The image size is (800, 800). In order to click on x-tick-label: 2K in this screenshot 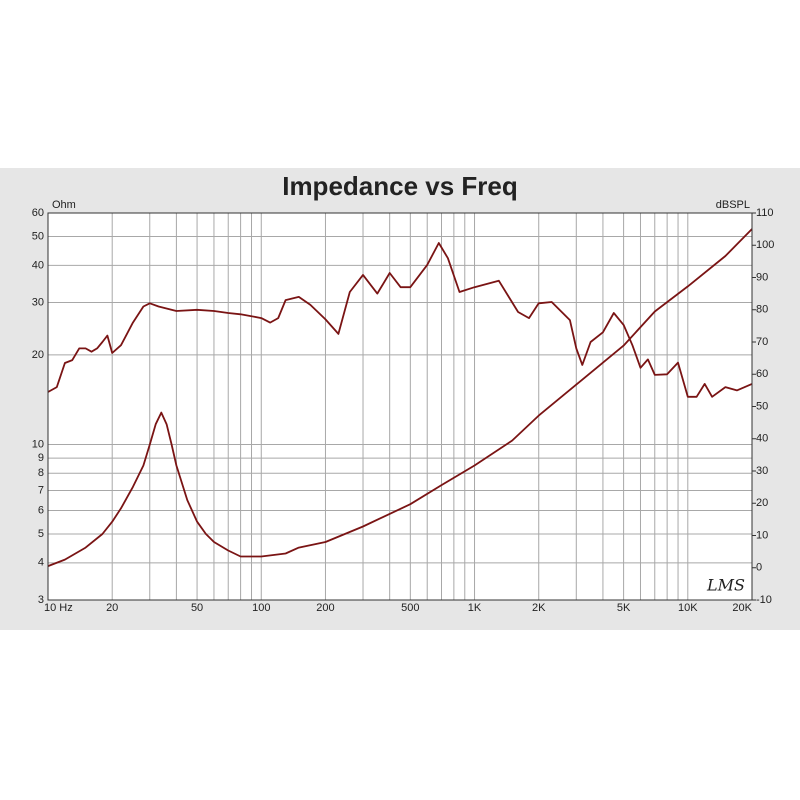, I will do `click(539, 608)`.